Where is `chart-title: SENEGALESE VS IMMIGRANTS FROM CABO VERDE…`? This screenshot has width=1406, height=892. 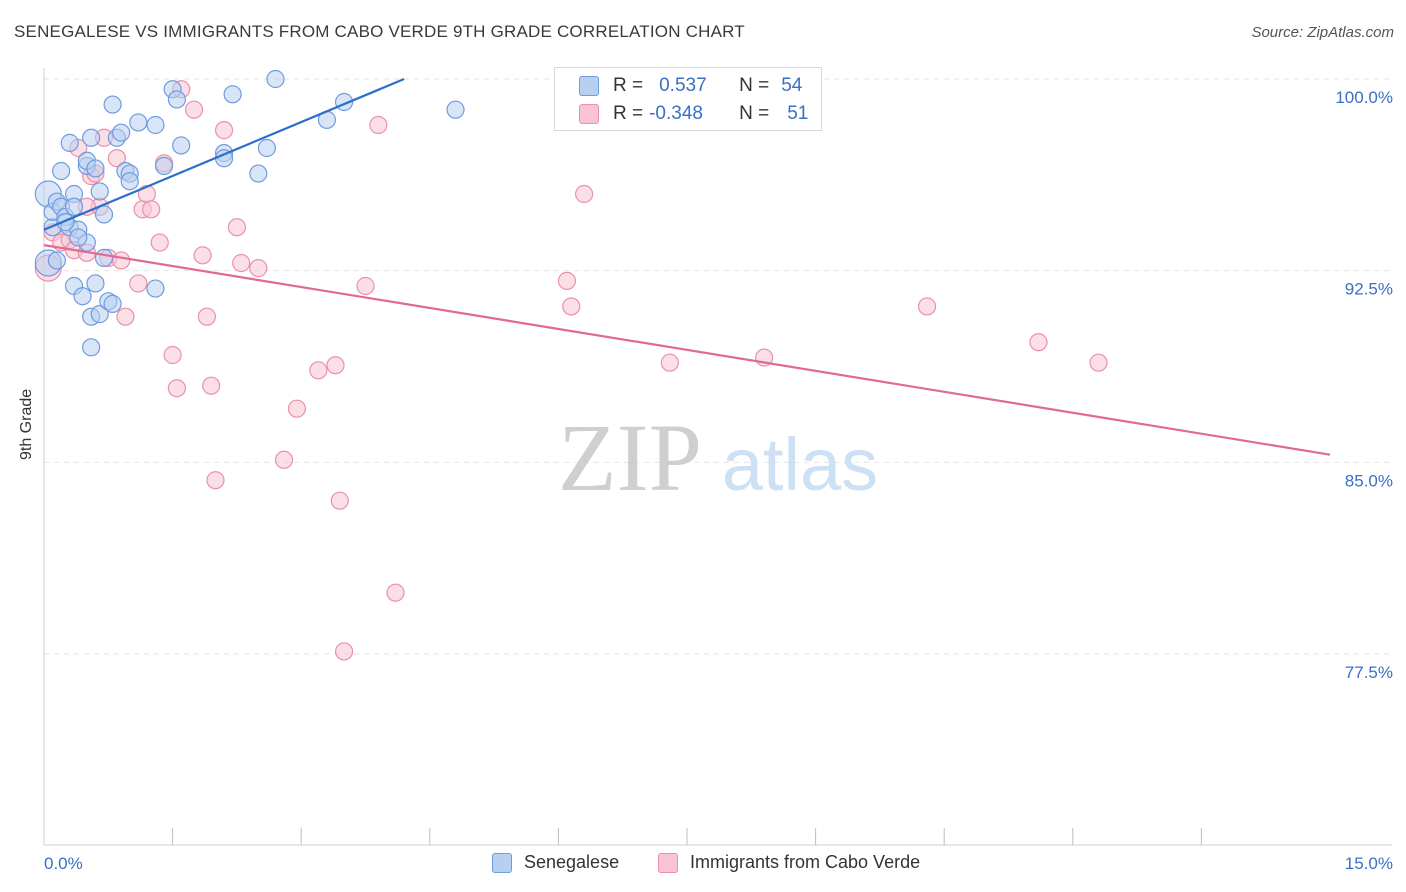
chart-title: SENEGALESE VS IMMIGRANTS FROM CABO VERDE… is located at coordinates (379, 31).